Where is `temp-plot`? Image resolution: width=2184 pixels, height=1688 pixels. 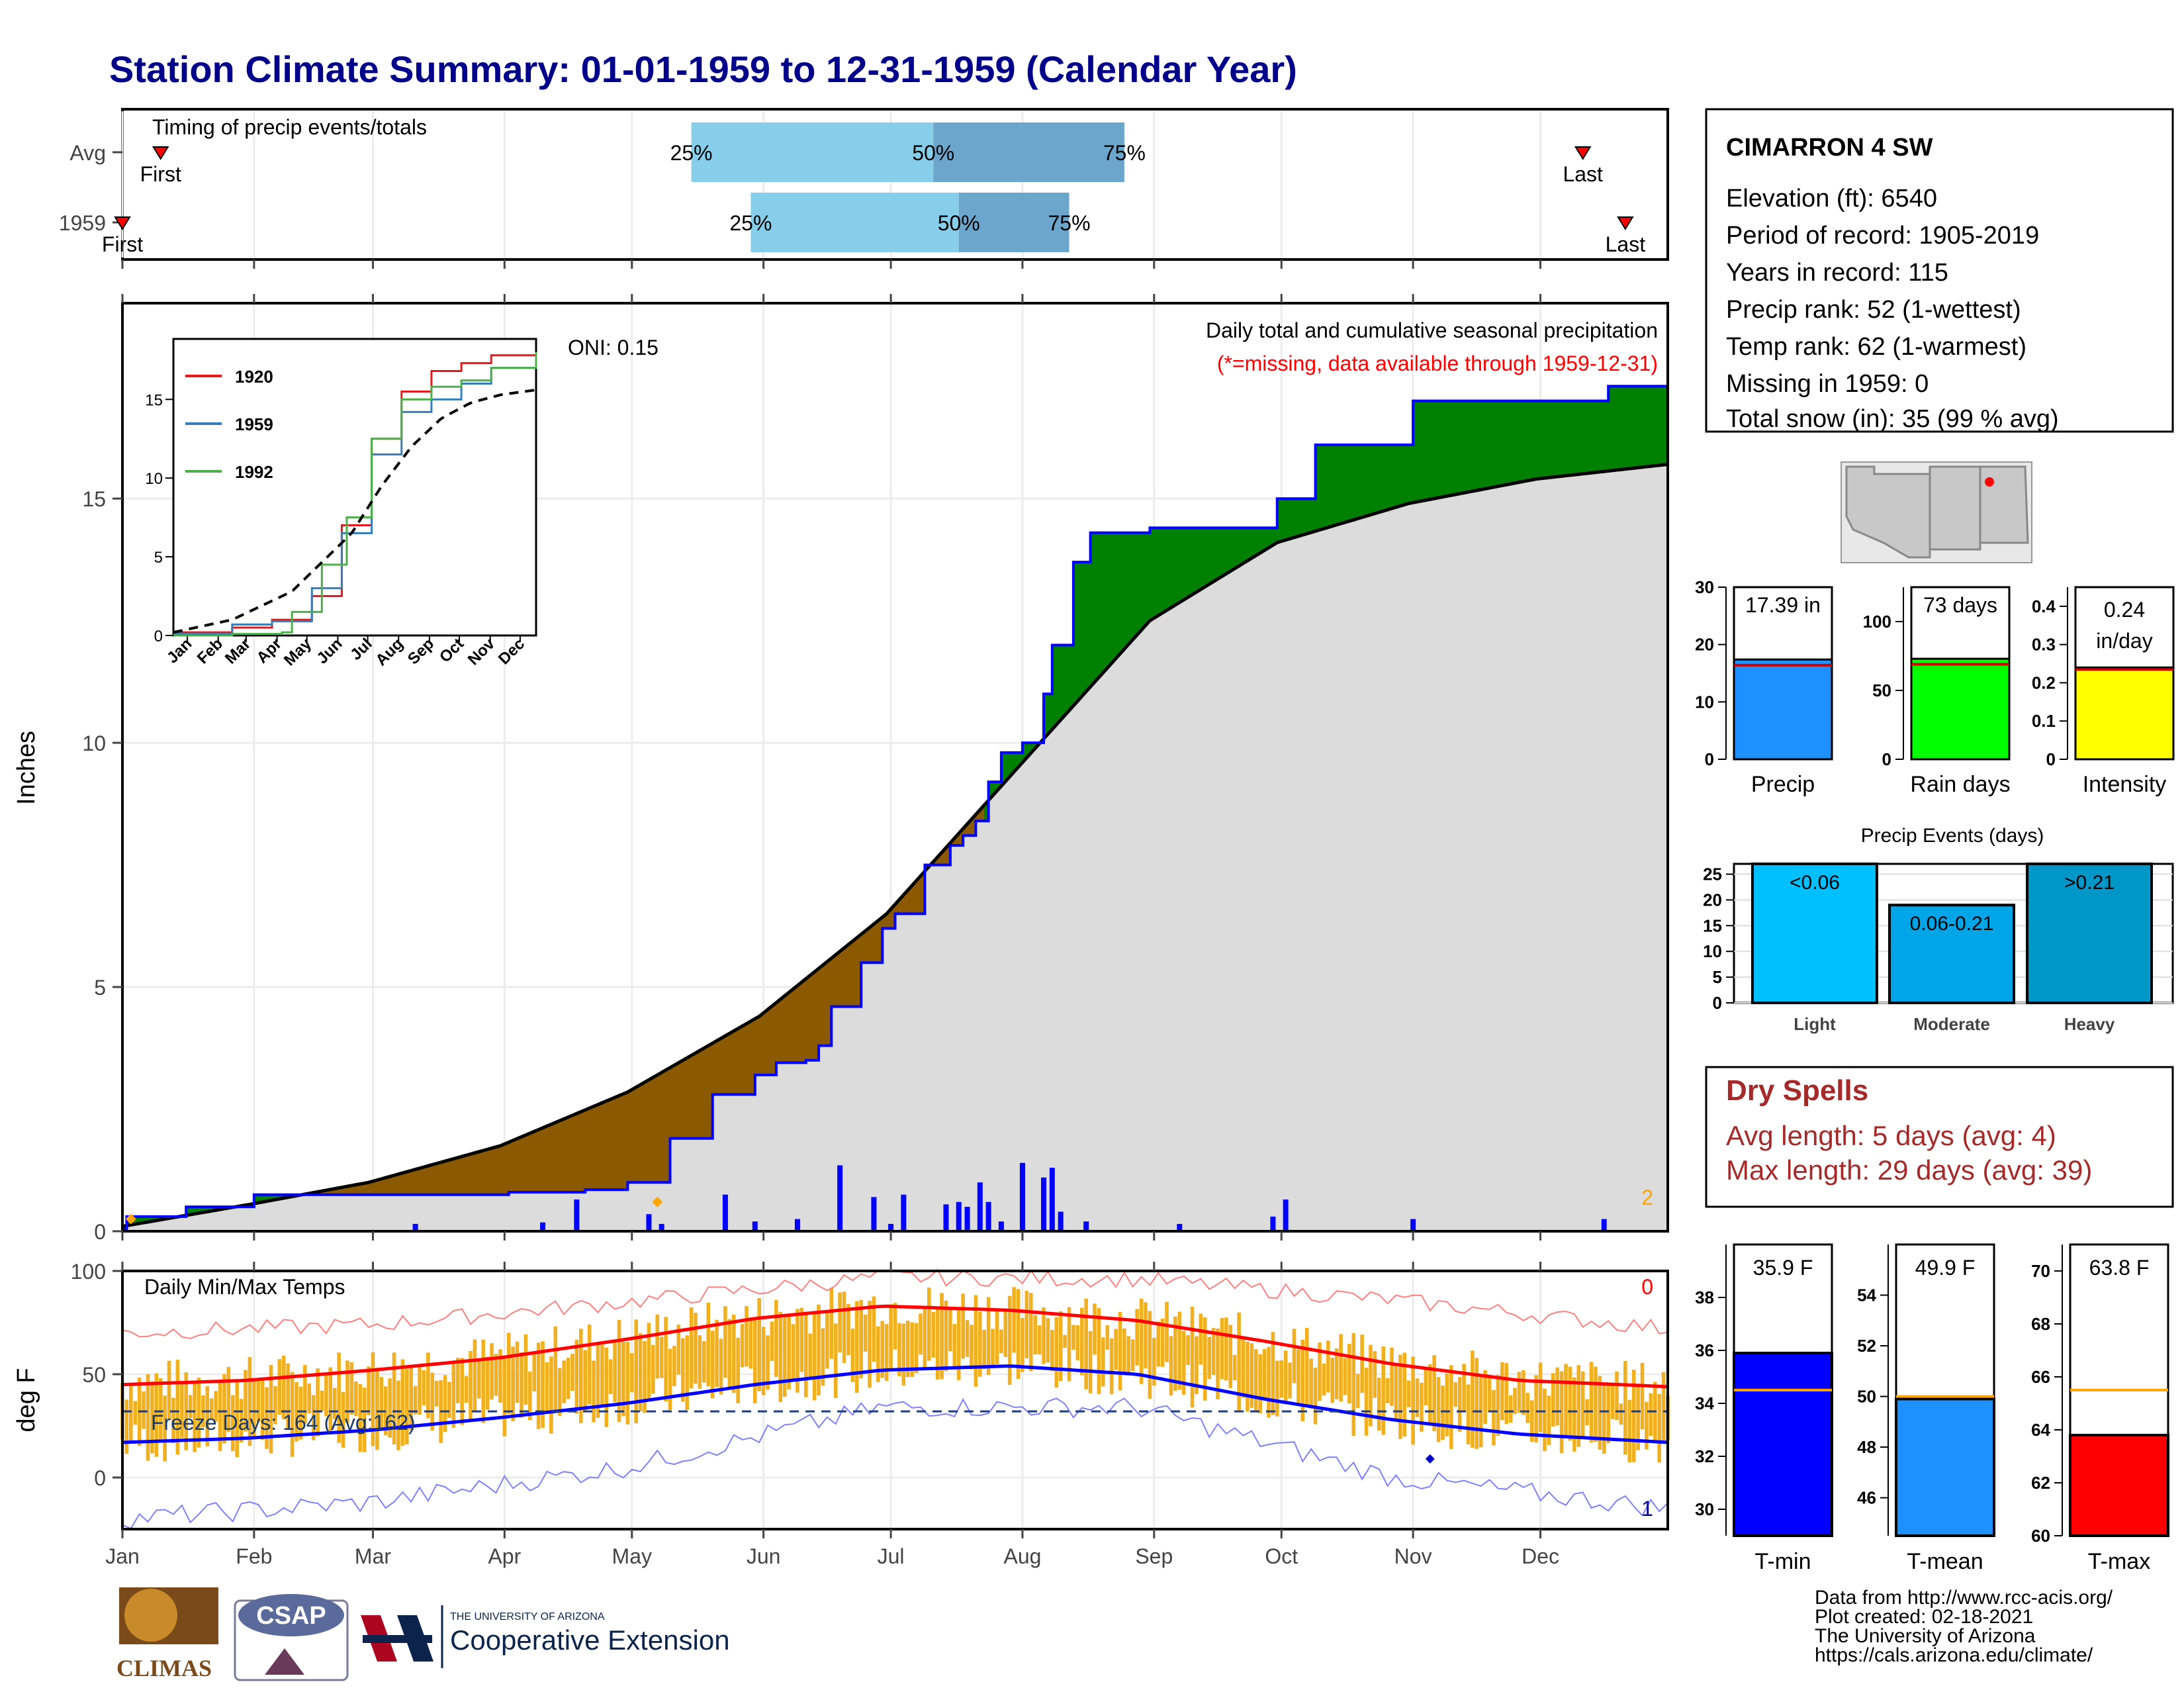
temp-plot is located at coordinates (895, 1399).